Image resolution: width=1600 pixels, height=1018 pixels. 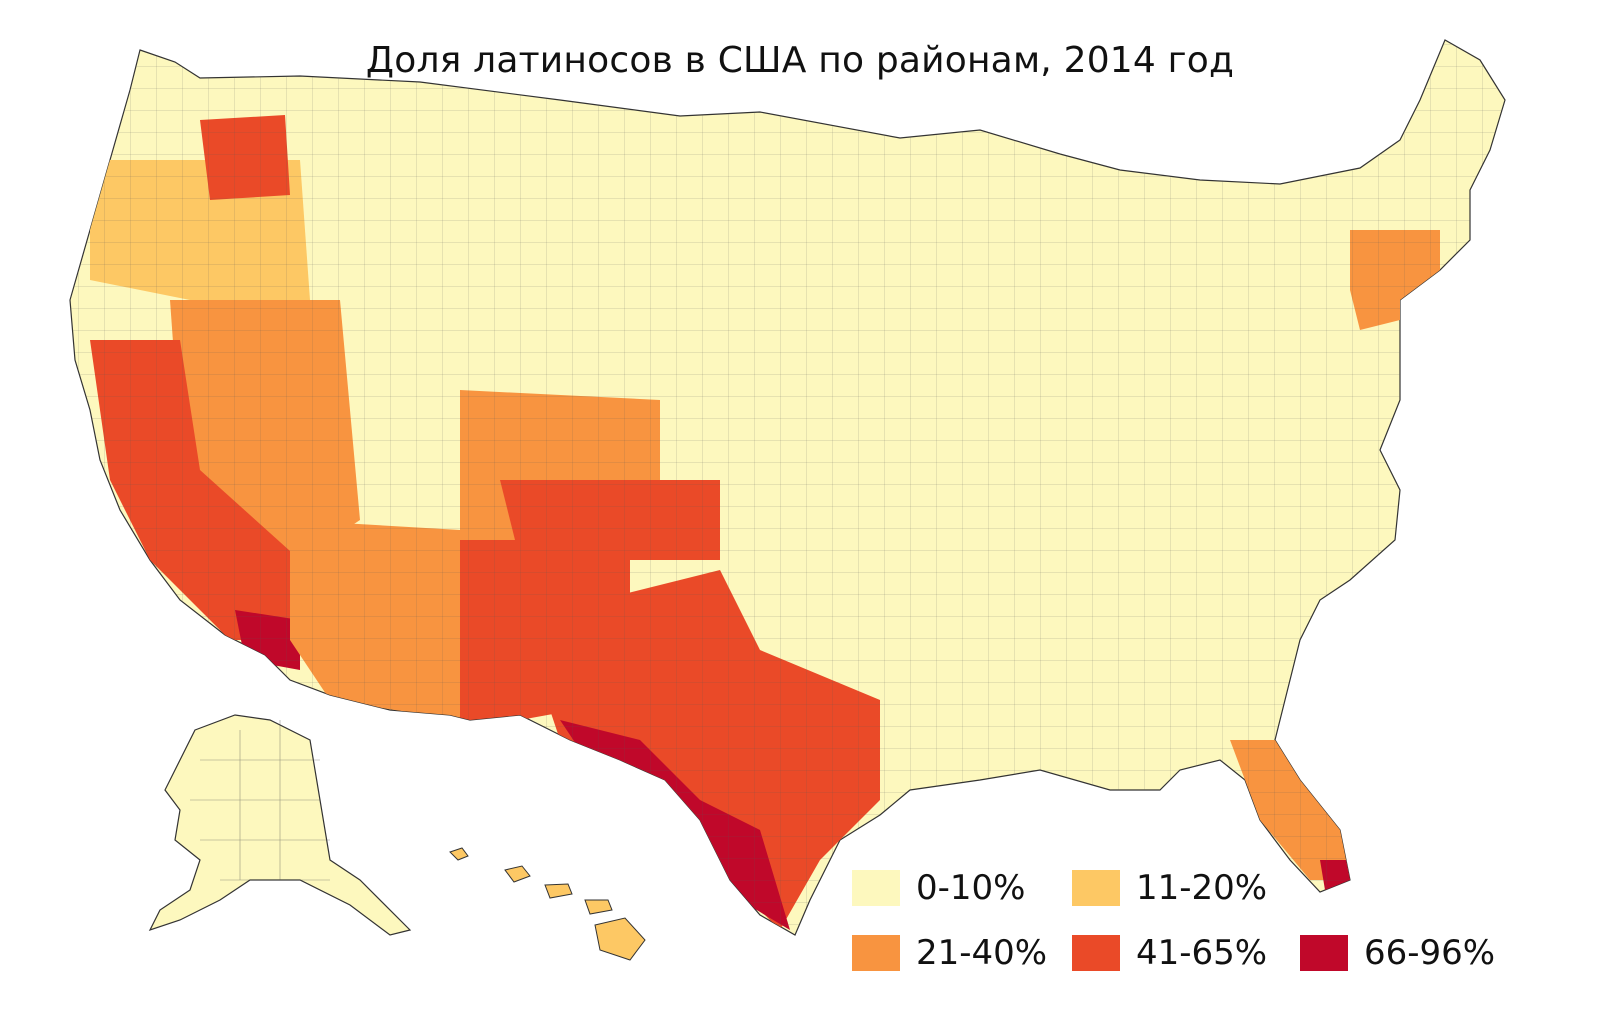 What do you see at coordinates (971, 888) in the screenshot?
I see `legend-label: 0-10%` at bounding box center [971, 888].